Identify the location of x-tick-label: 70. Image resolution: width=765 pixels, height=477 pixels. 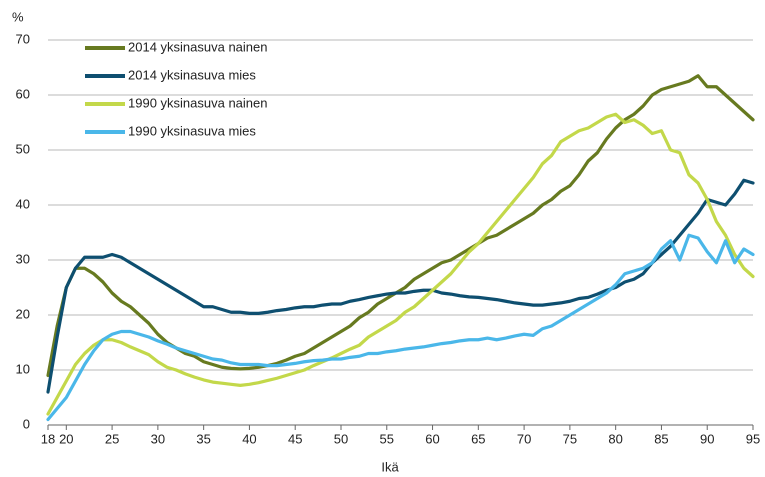
(524, 438).